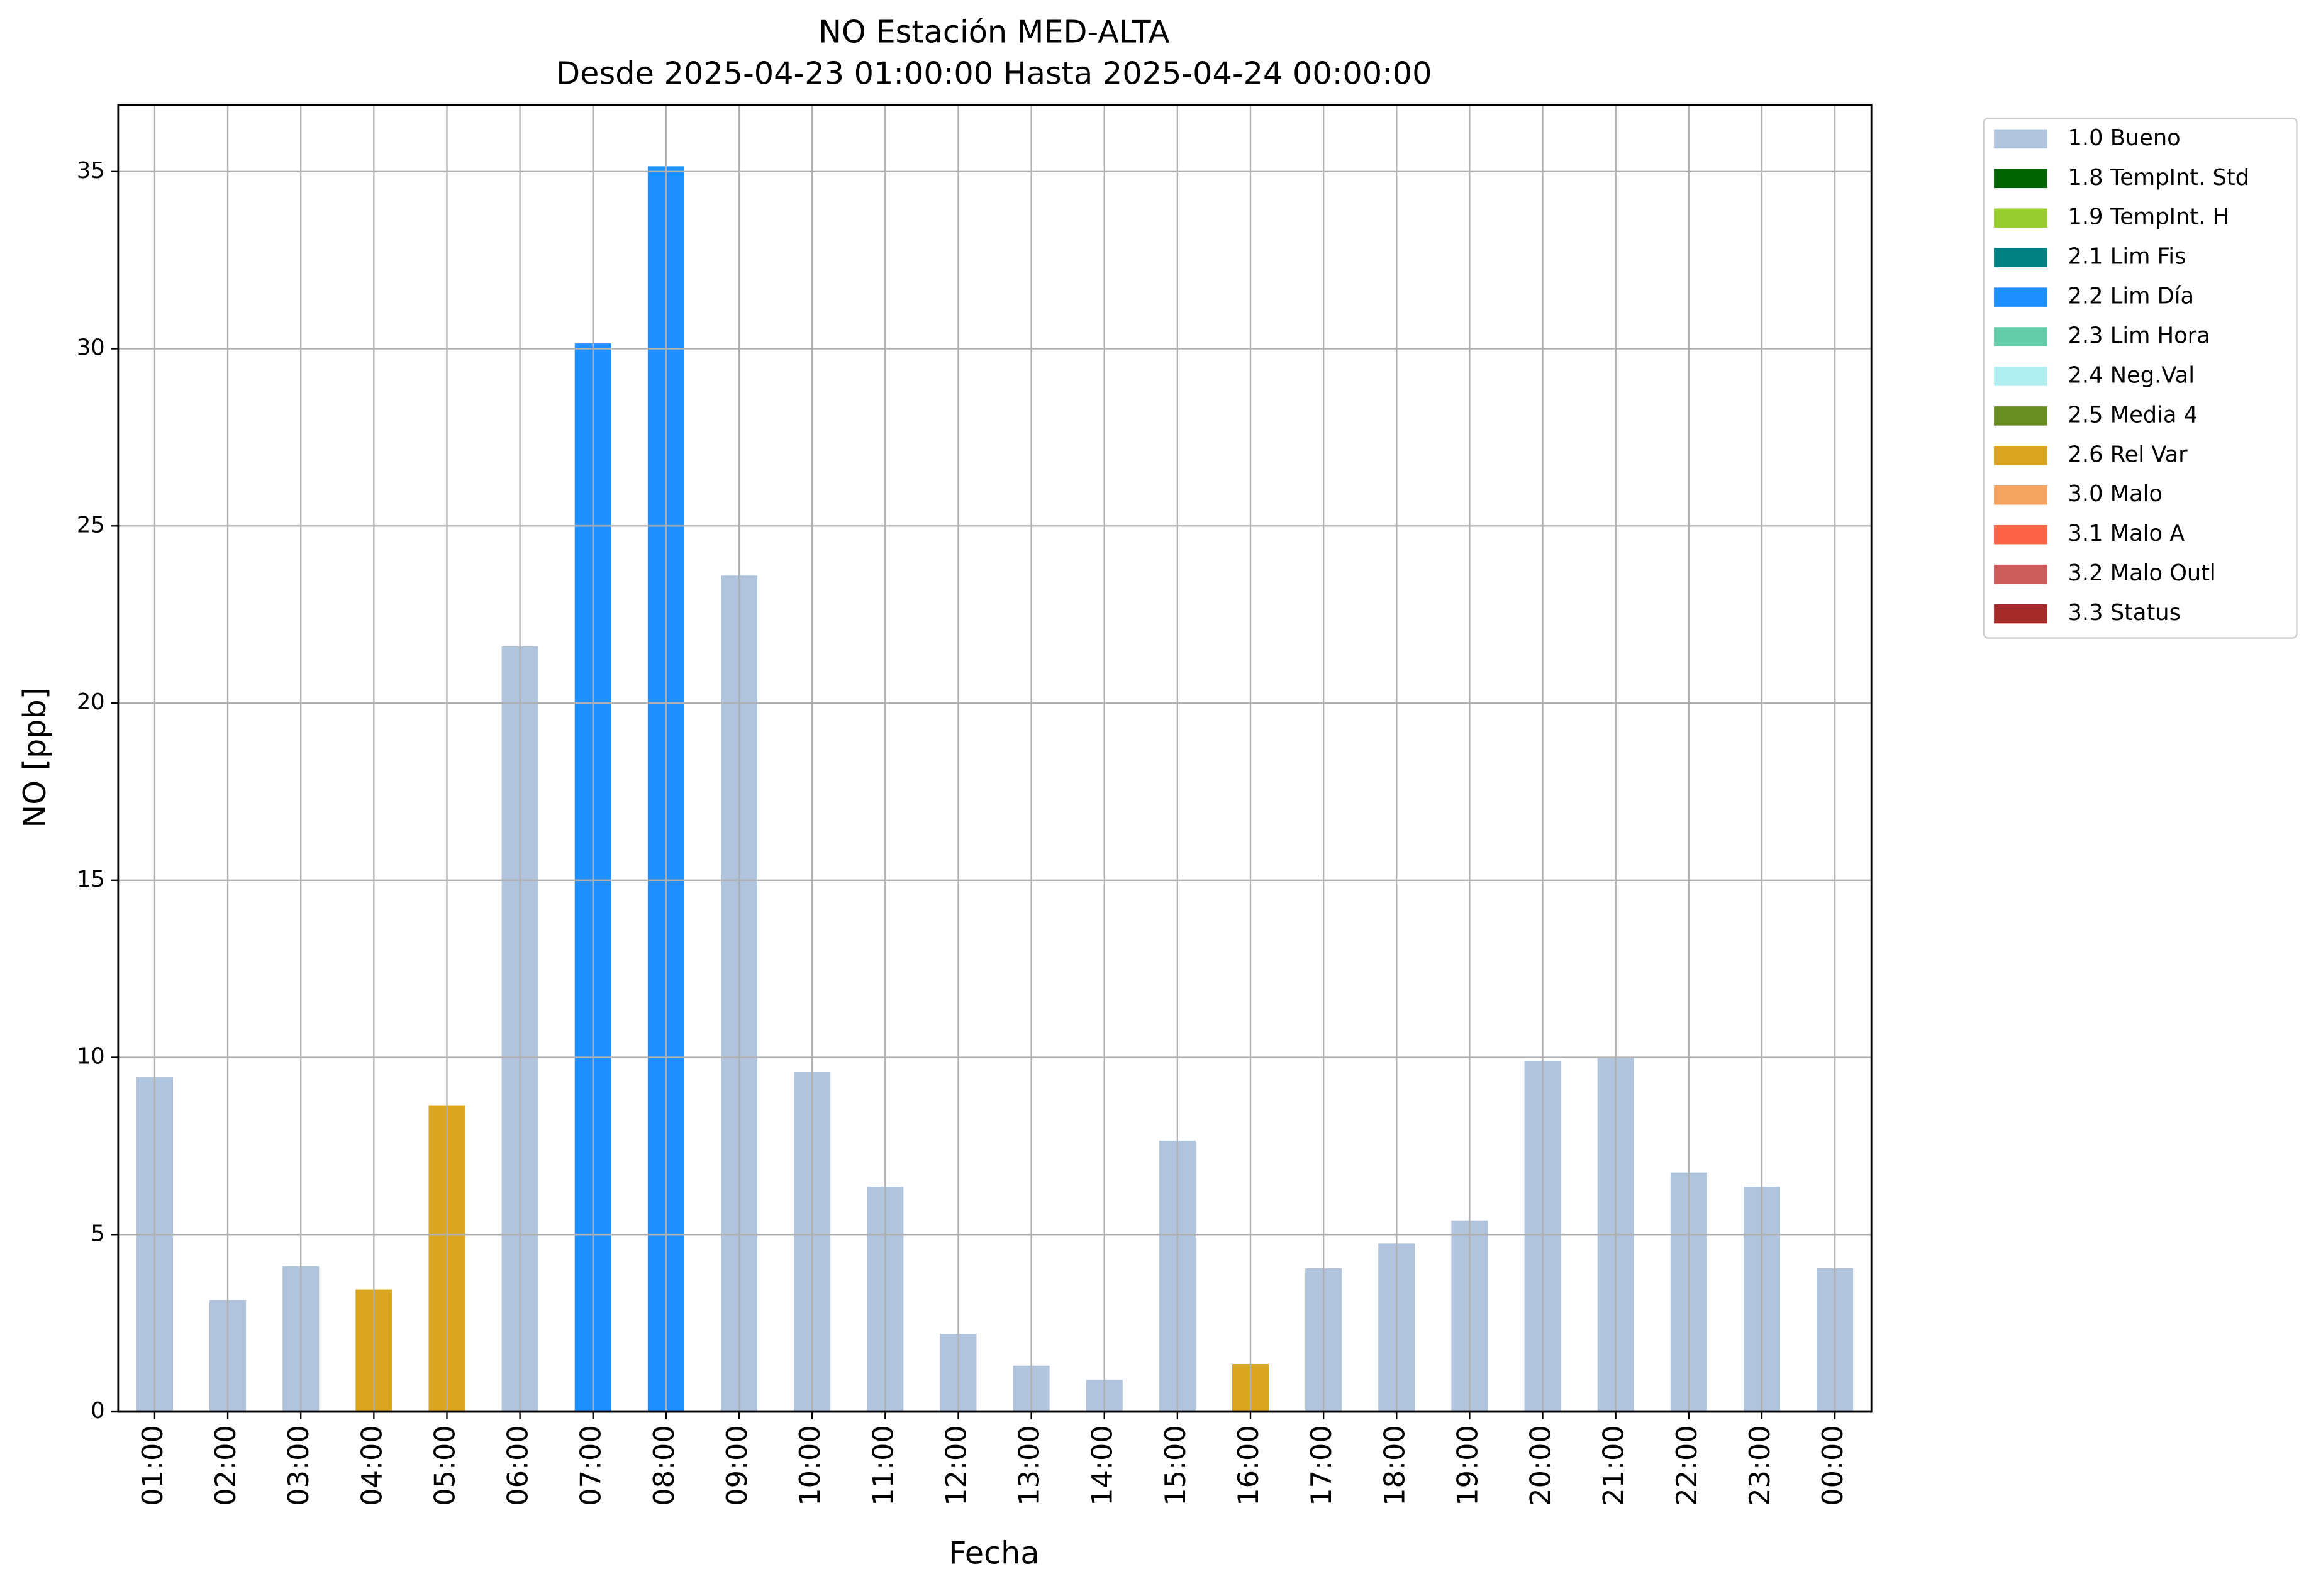 The width and height of the screenshot is (2316, 1596). I want to click on x-tick-label: 00:00, so click(1833, 1465).